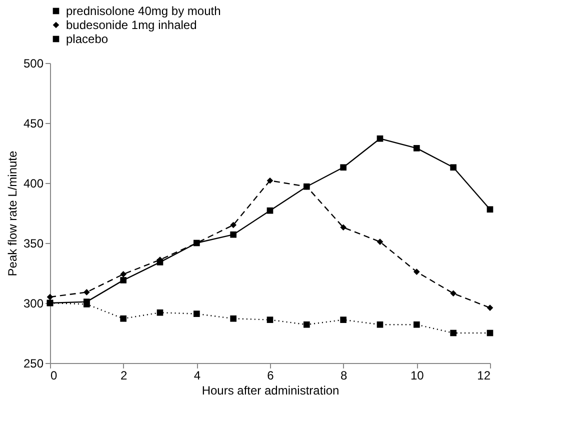  I want to click on y-axis-title: Peak flow rate L/minute, so click(12, 213).